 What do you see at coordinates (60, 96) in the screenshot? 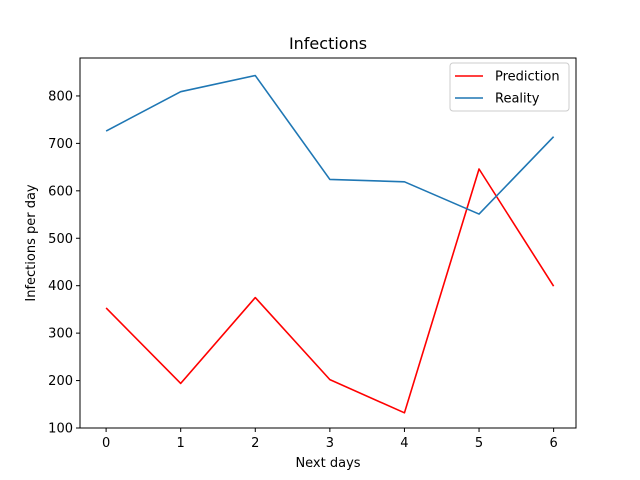
I see `y-tick-label: 800` at bounding box center [60, 96].